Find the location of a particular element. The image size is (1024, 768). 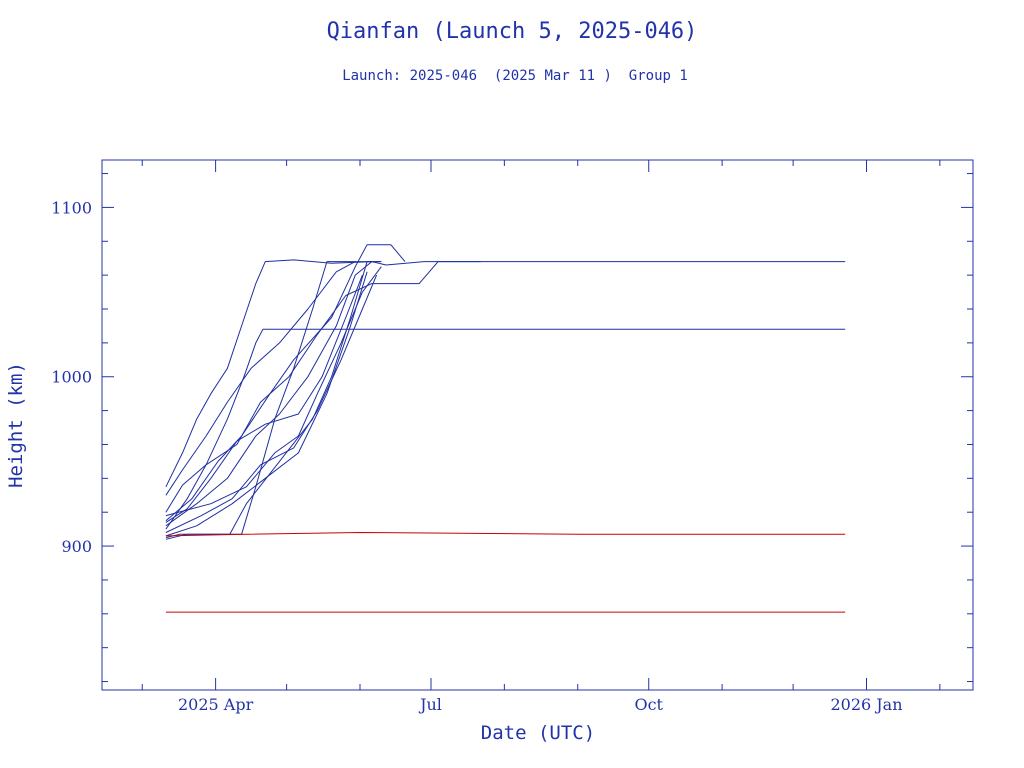

x-tick-label: Oct is located at coordinates (648, 704).